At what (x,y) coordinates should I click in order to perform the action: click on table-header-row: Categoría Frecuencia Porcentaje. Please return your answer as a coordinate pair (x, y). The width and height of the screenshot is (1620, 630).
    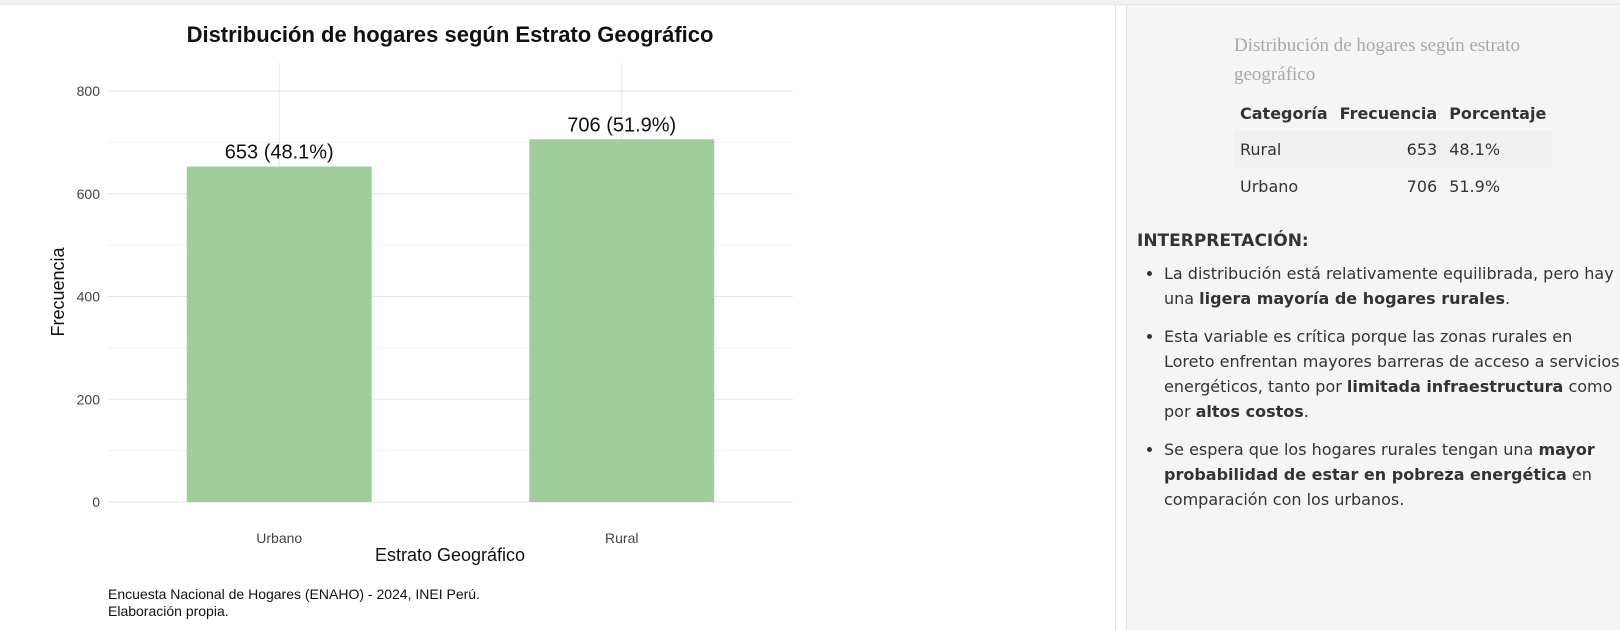
    Looking at the image, I should click on (1393, 113).